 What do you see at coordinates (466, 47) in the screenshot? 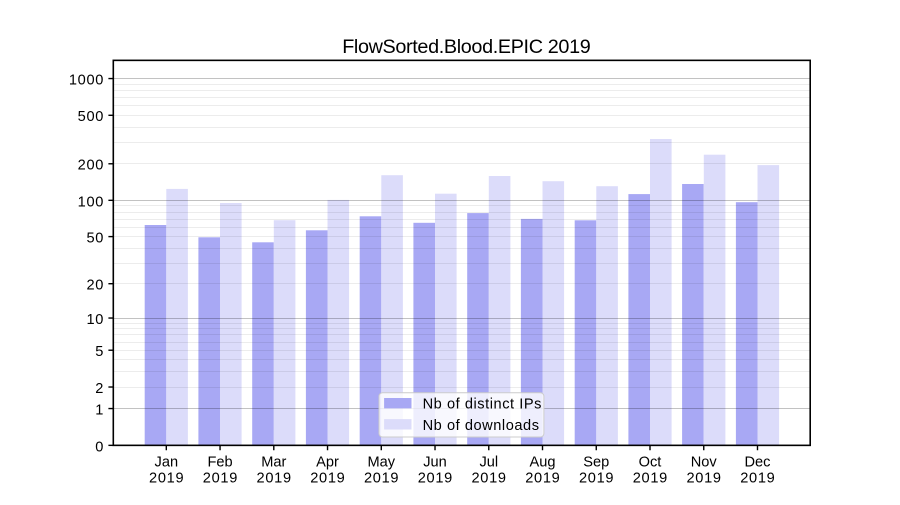
I see `svg-text: FlowSorted.Blood.EPIC 2019` at bounding box center [466, 47].